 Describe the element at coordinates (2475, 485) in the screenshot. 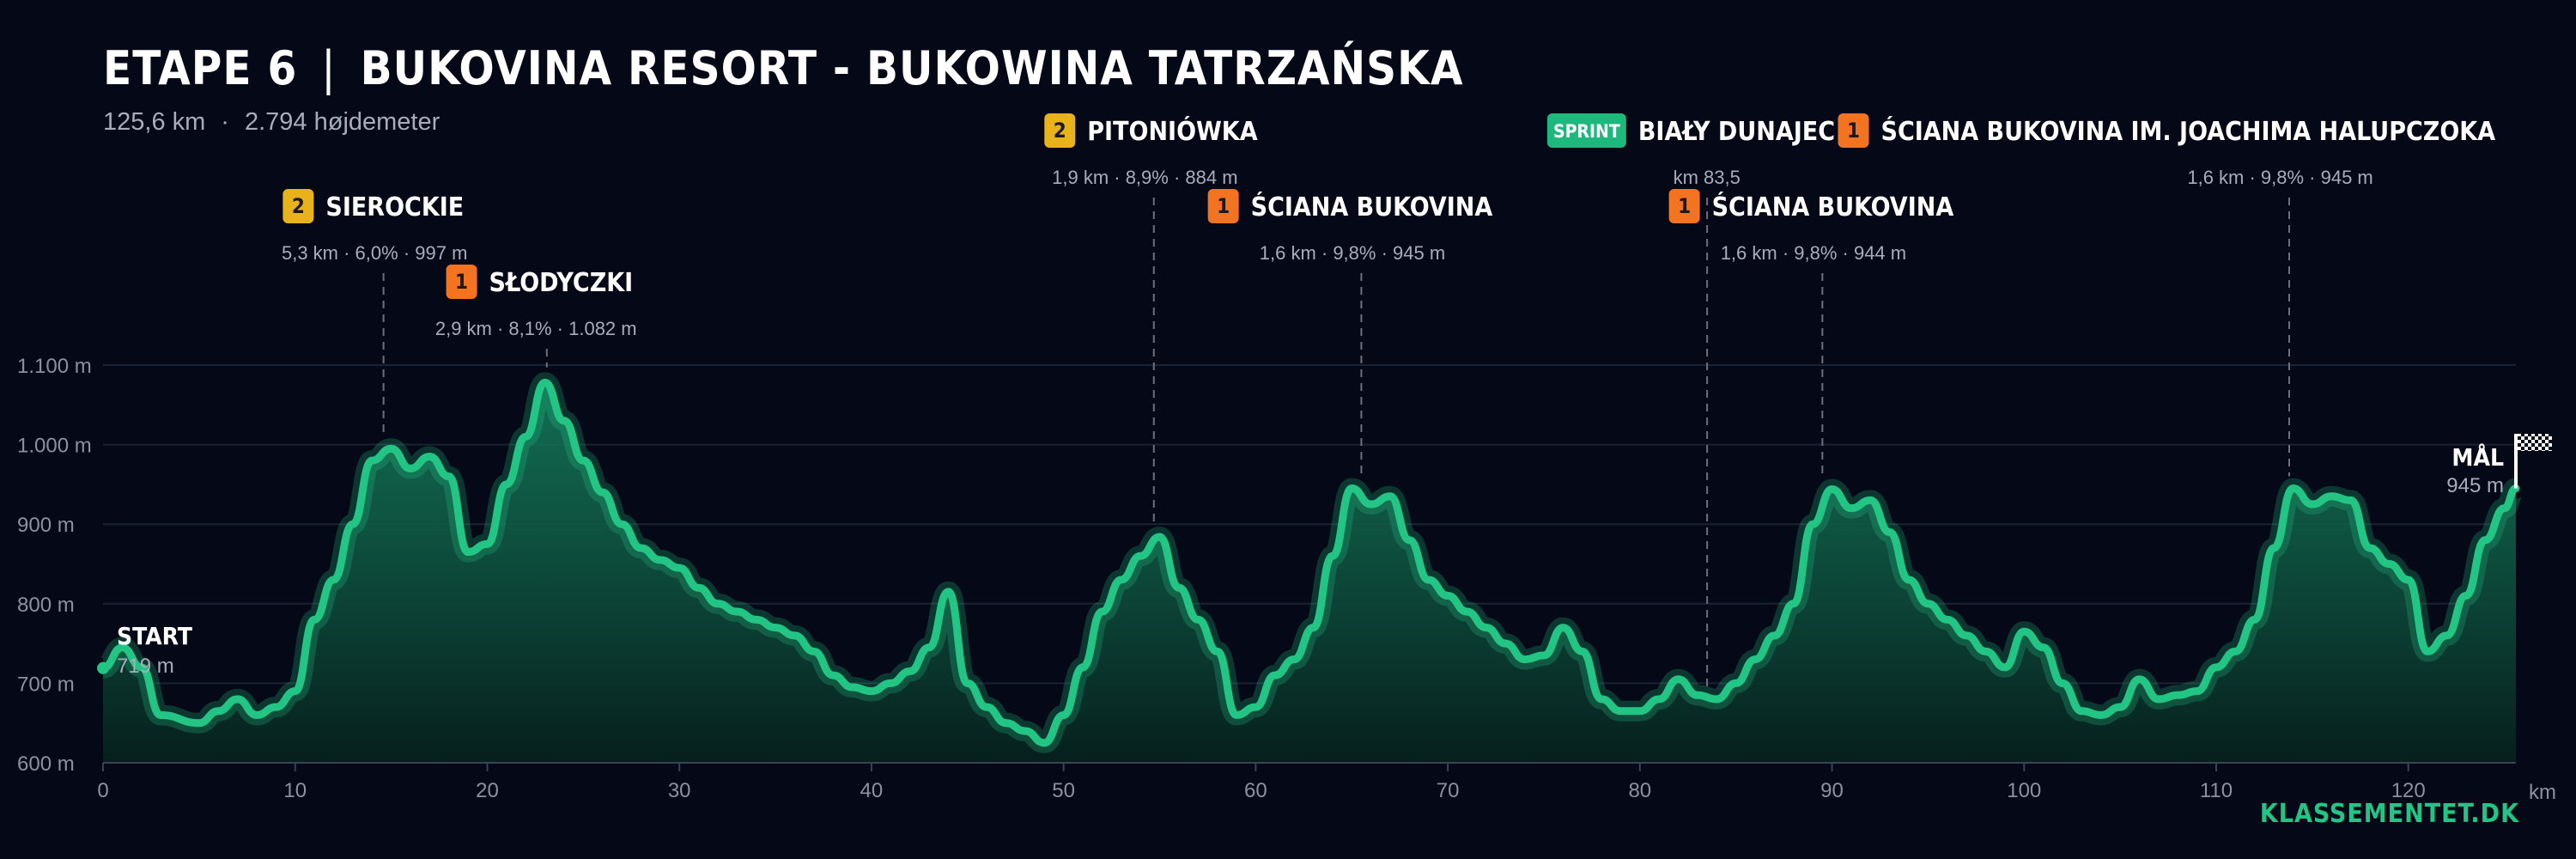

I see `finish-elevation: 945 m` at that location.